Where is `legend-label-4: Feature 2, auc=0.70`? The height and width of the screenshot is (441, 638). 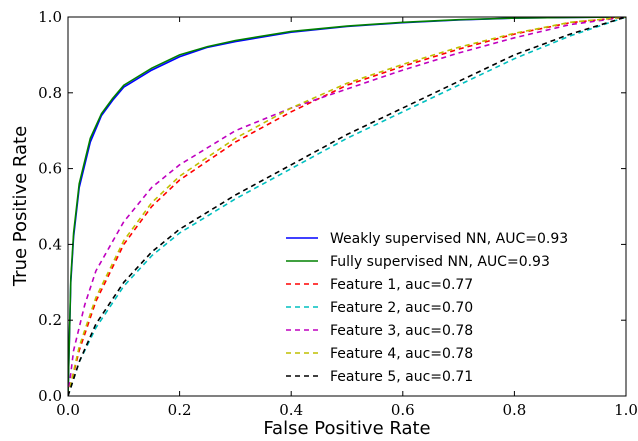 legend-label-4: Feature 2, auc=0.70 is located at coordinates (401, 308).